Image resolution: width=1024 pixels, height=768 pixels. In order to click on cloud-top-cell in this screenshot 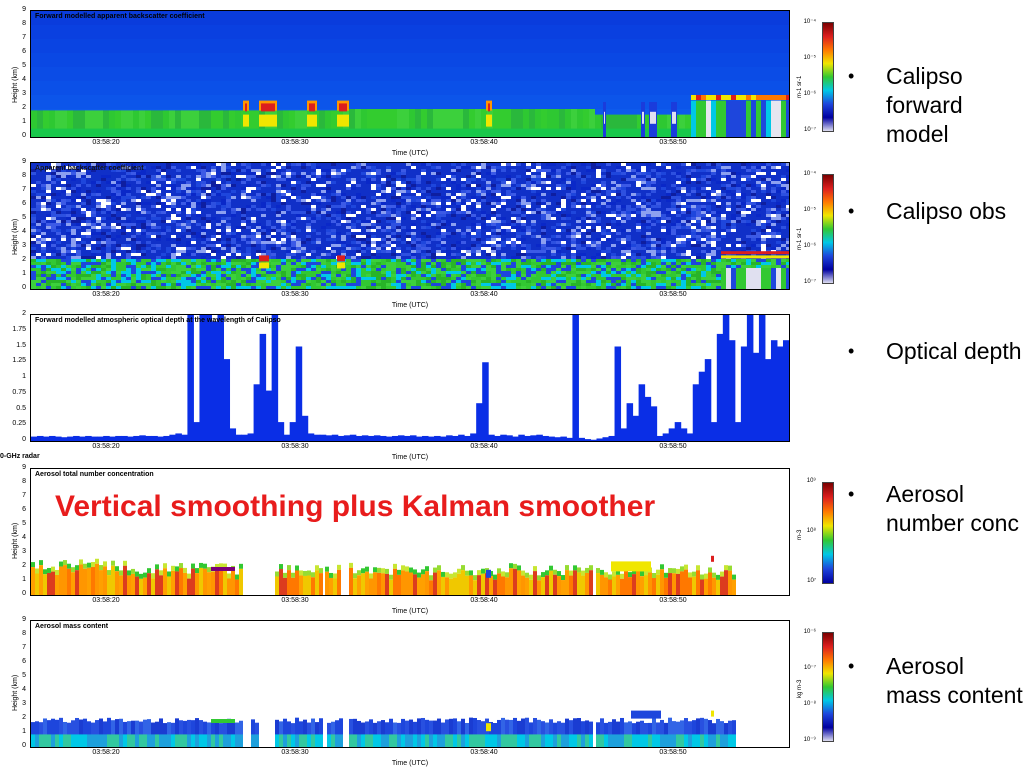, I will do `click(787, 257)`.